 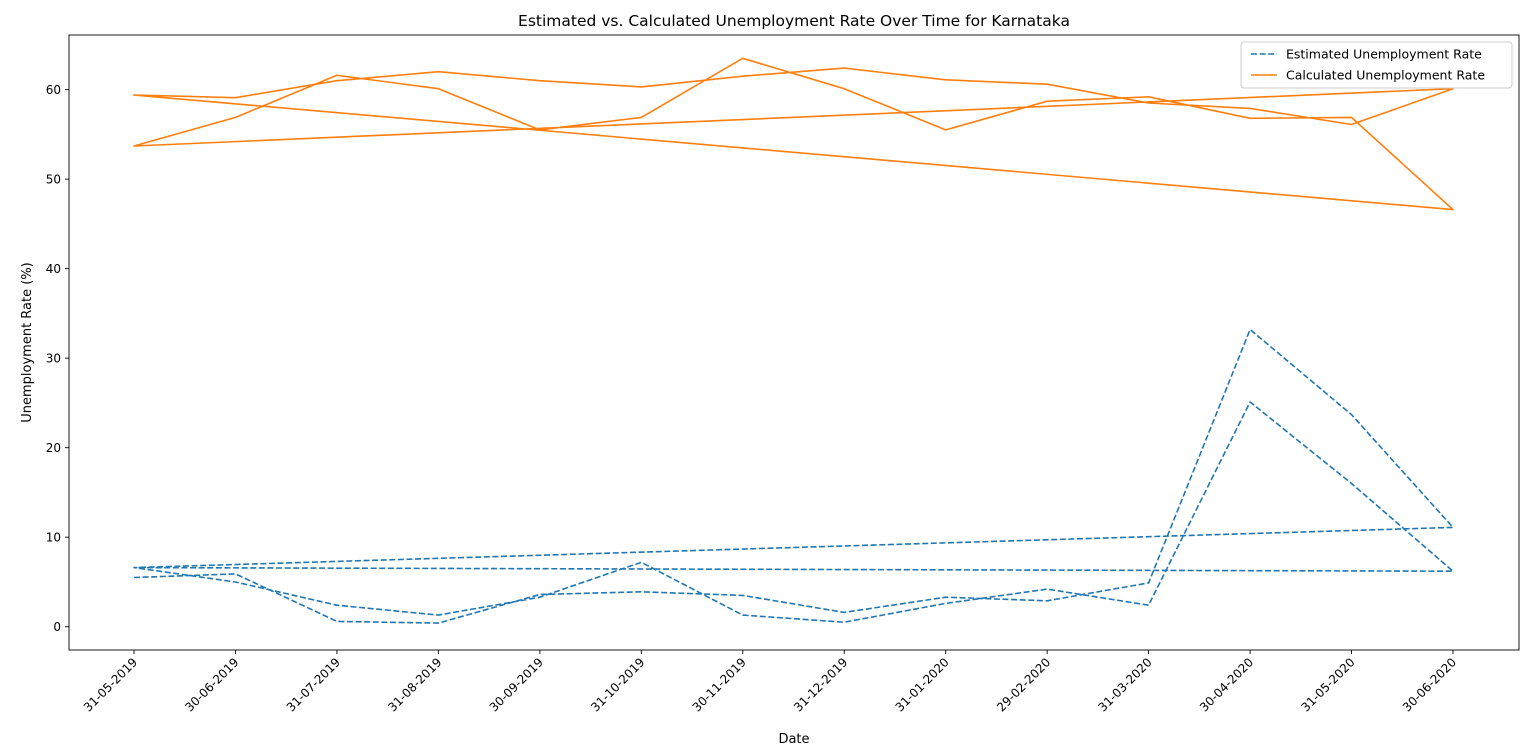 I want to click on legend-box, so click(x=1376, y=65).